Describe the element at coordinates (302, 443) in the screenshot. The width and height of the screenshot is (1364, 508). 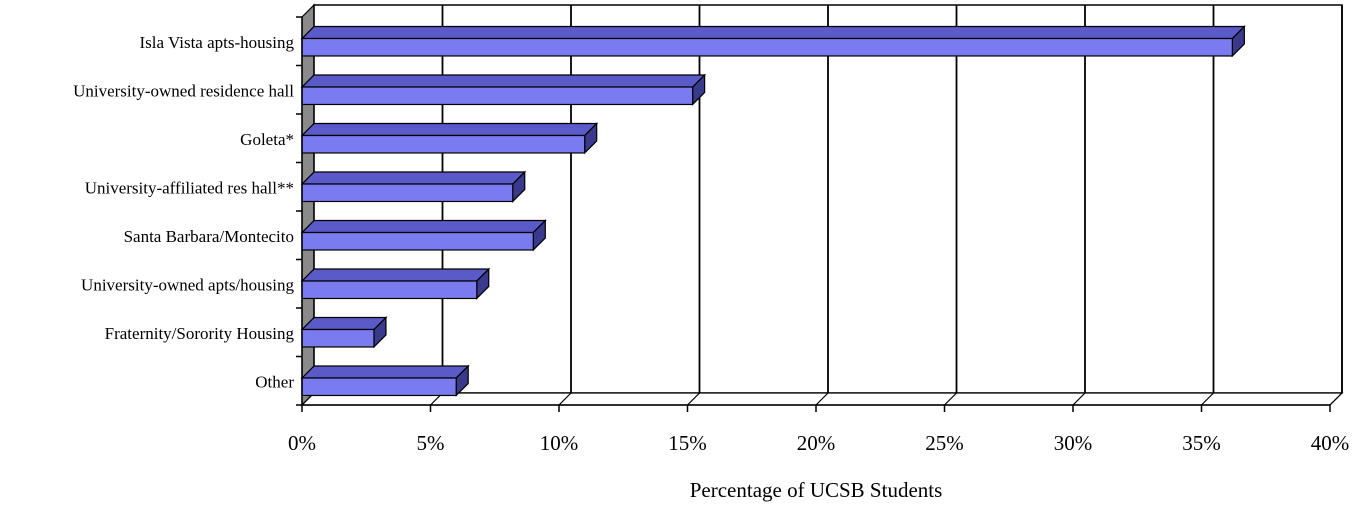
I see `x-tick-label: 0%` at that location.